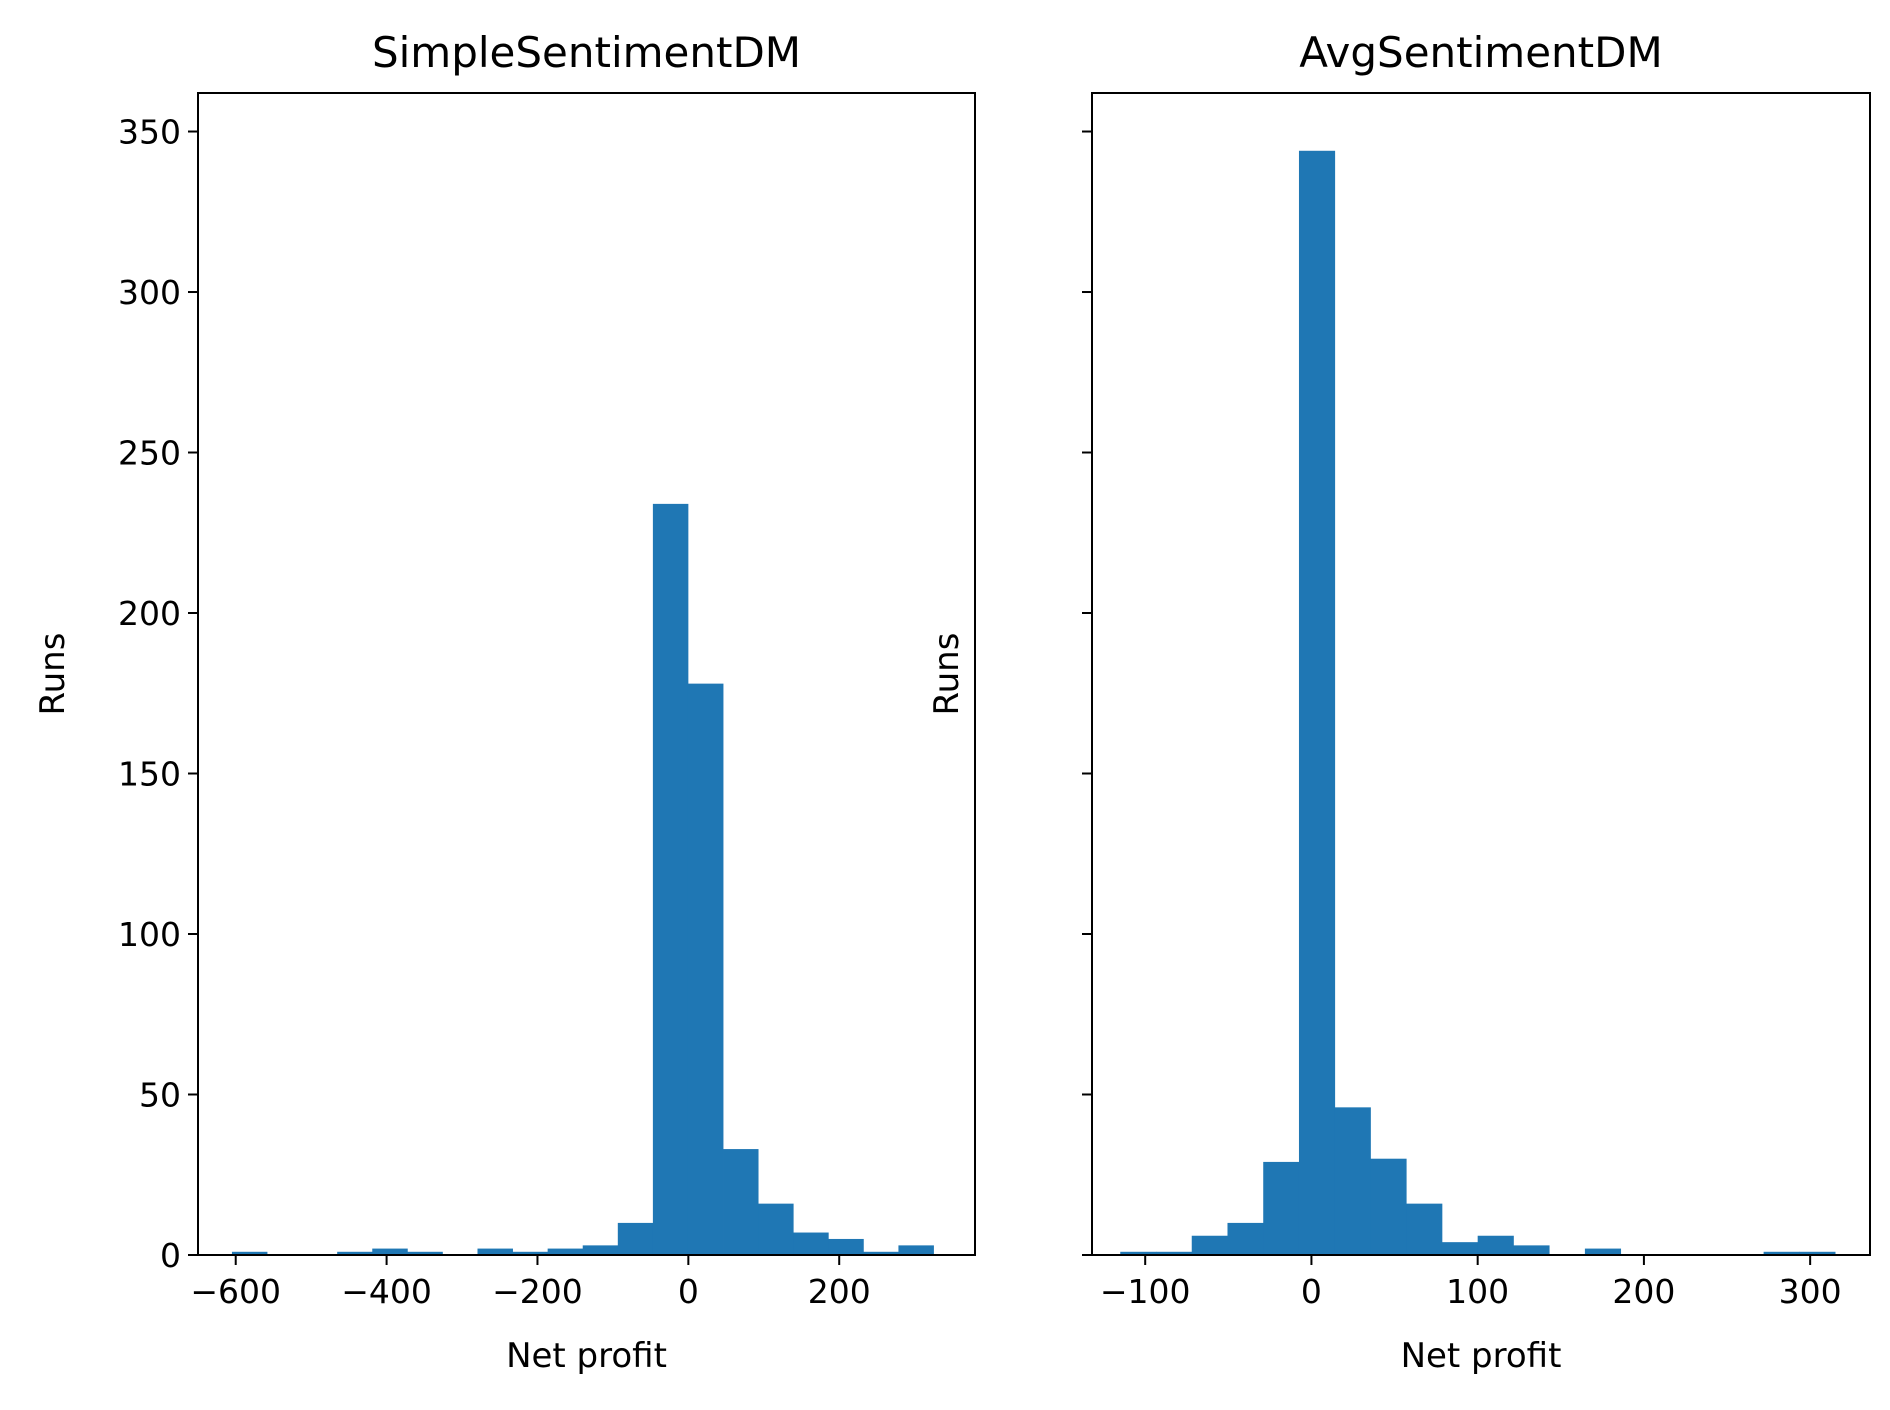  What do you see at coordinates (1087, 693) in the screenshot?
I see `y-ticks` at bounding box center [1087, 693].